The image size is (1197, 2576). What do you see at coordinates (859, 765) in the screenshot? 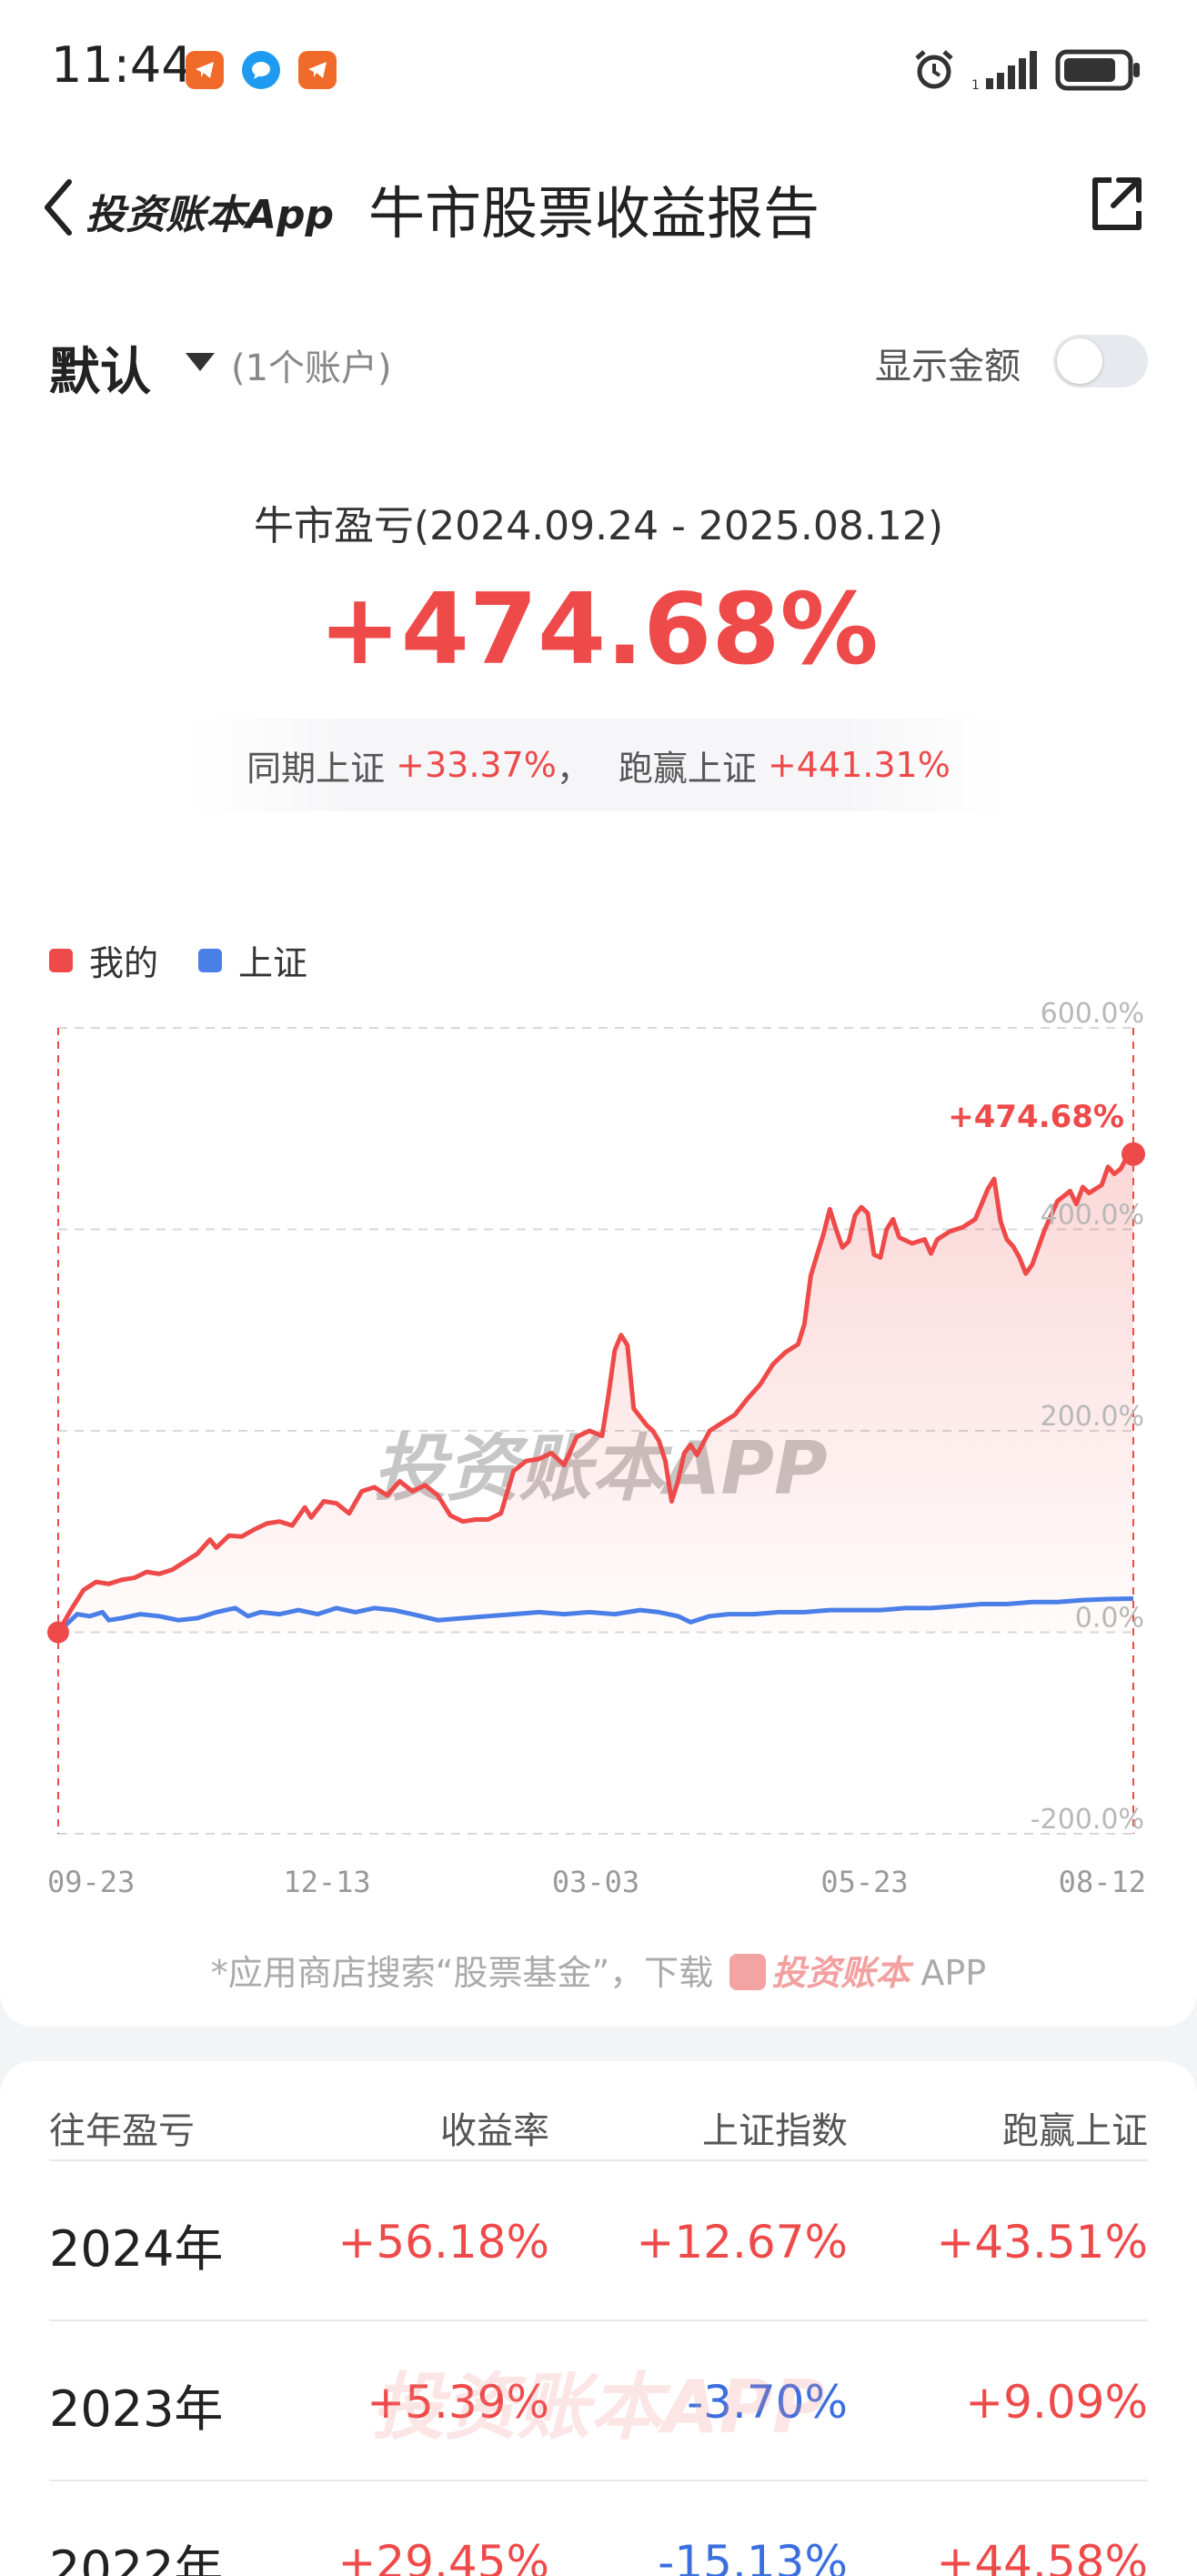
I see `beat-value: +441.31%` at bounding box center [859, 765].